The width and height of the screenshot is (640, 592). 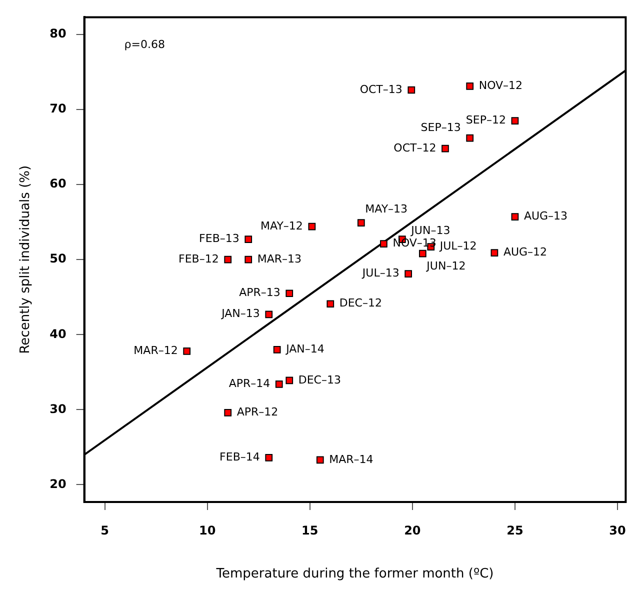 I want to click on annotation: AUG–12, so click(x=525, y=252).